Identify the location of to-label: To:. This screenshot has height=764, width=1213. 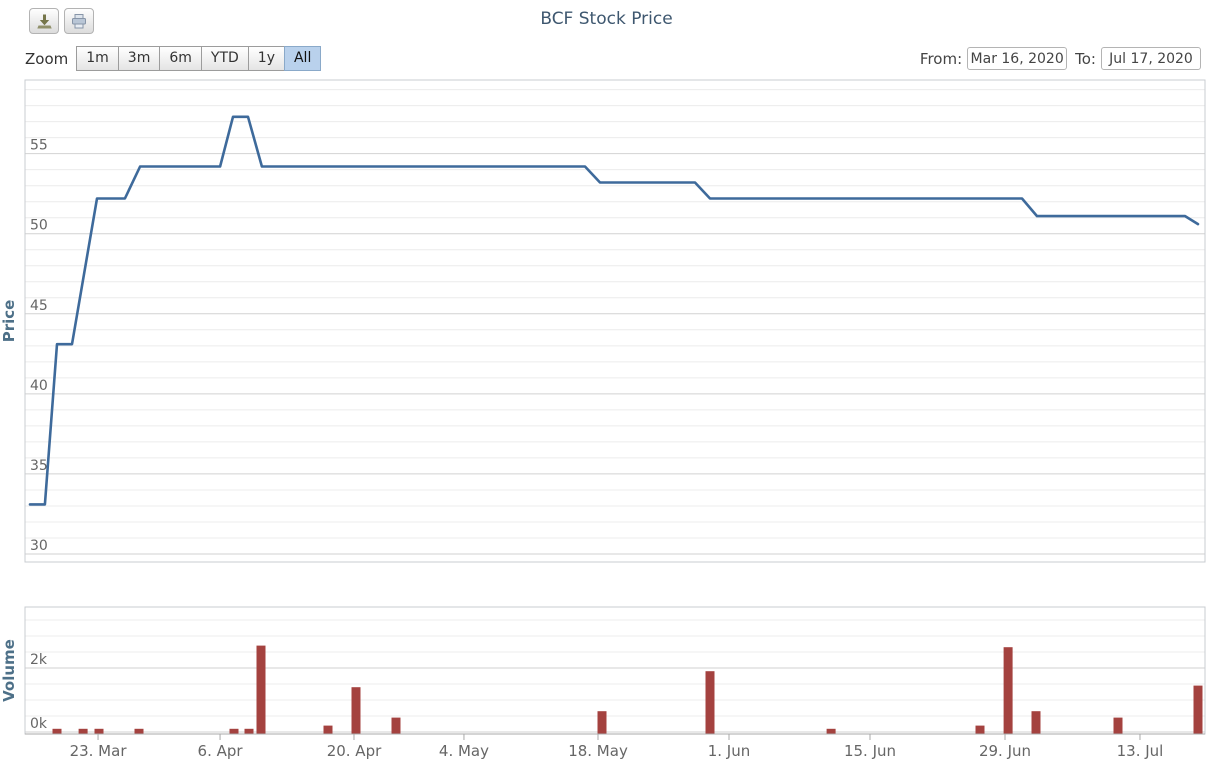
(1085, 58).